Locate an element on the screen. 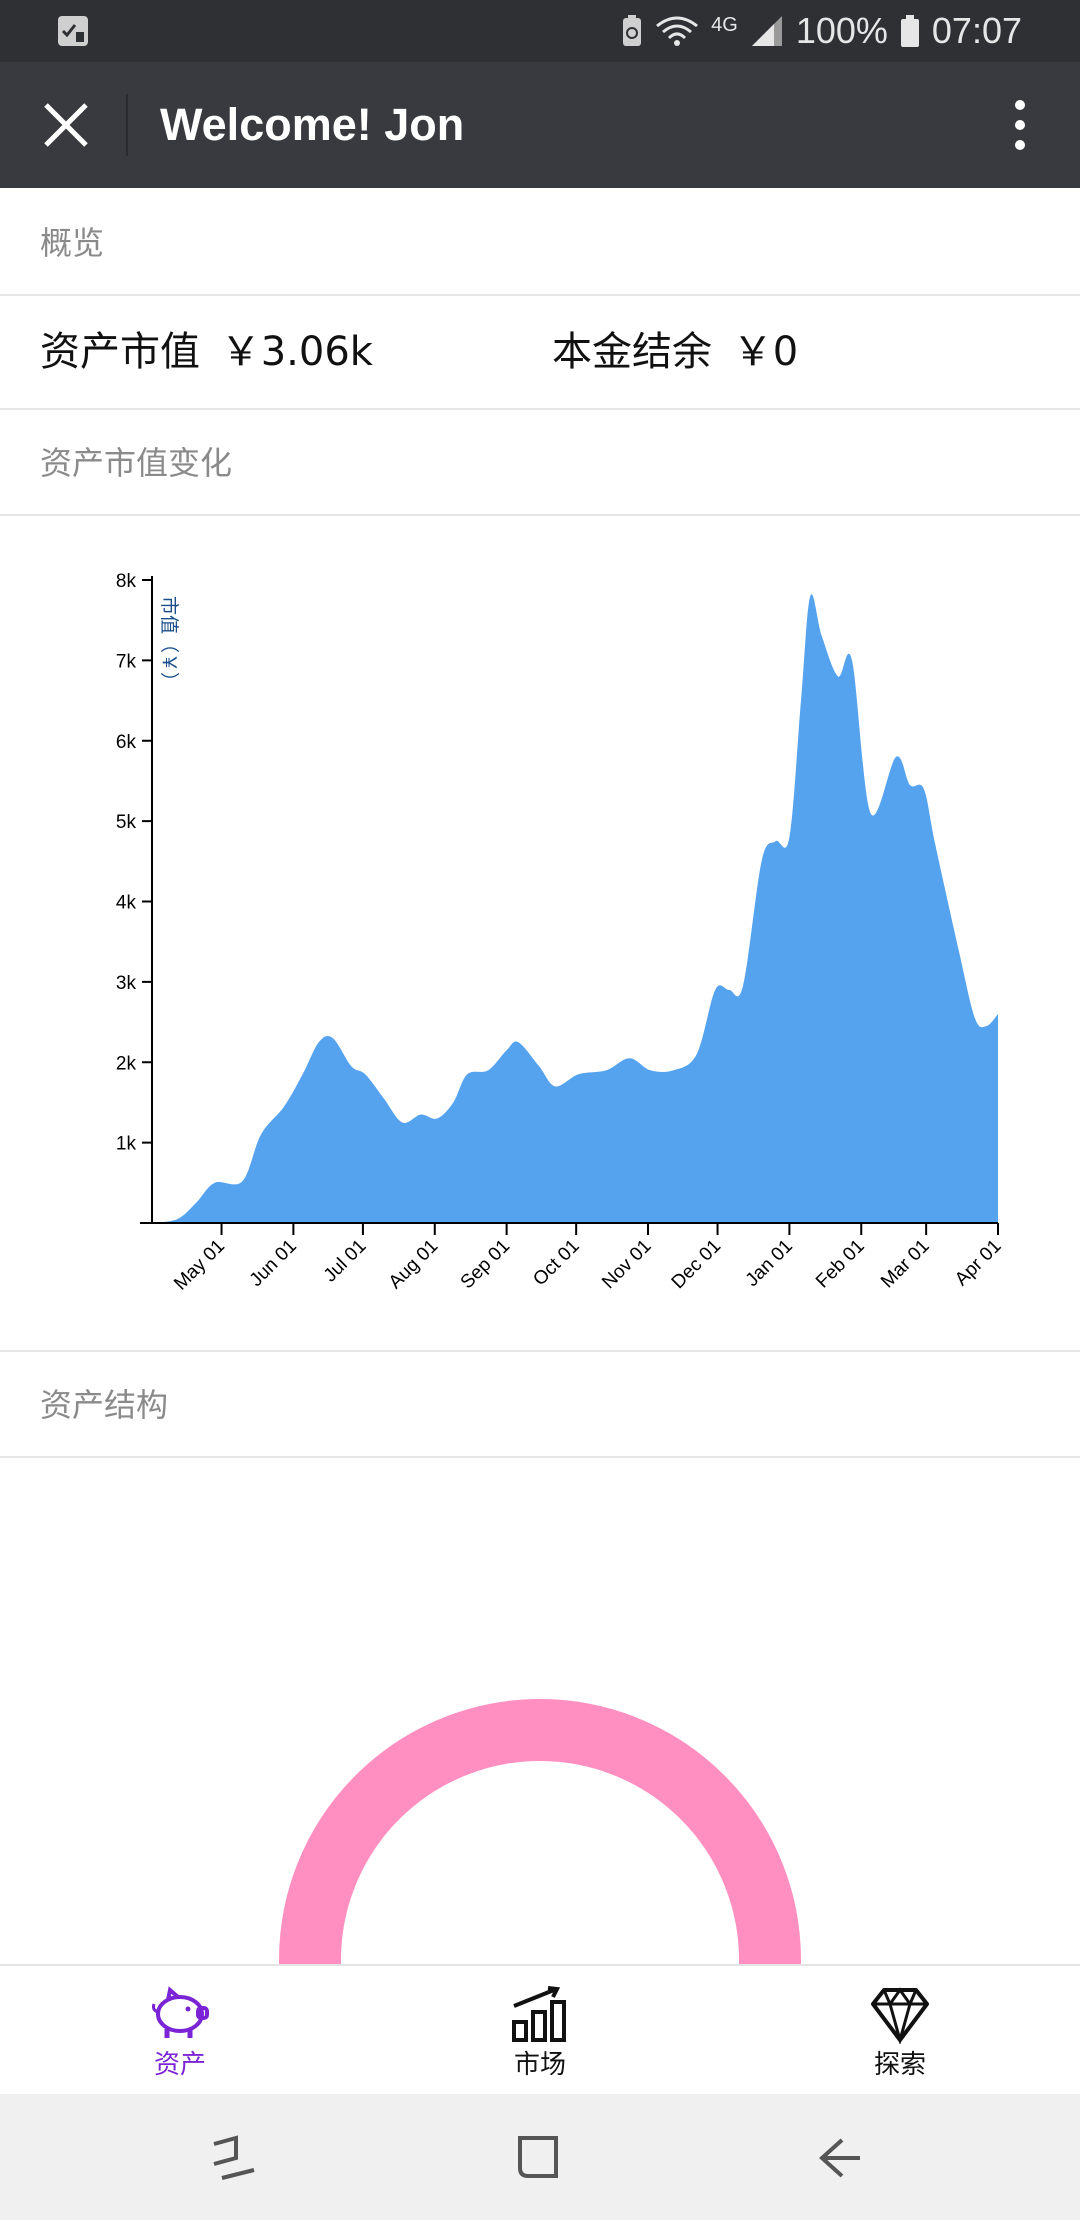 This screenshot has width=1080, height=2220. x-tick-label: Oct 01 is located at coordinates (556, 1263).